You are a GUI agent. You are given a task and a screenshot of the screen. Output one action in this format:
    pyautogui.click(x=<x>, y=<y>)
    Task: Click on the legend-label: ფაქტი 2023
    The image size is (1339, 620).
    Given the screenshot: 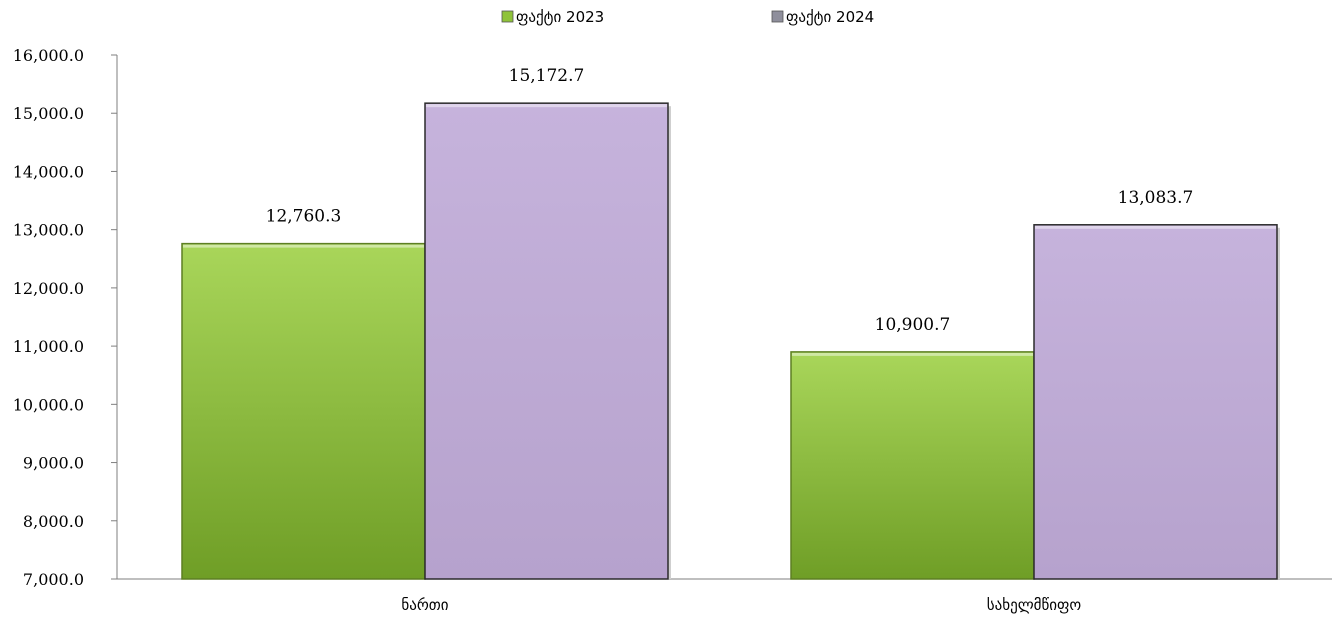 What is the action you would take?
    pyautogui.click(x=560, y=17)
    